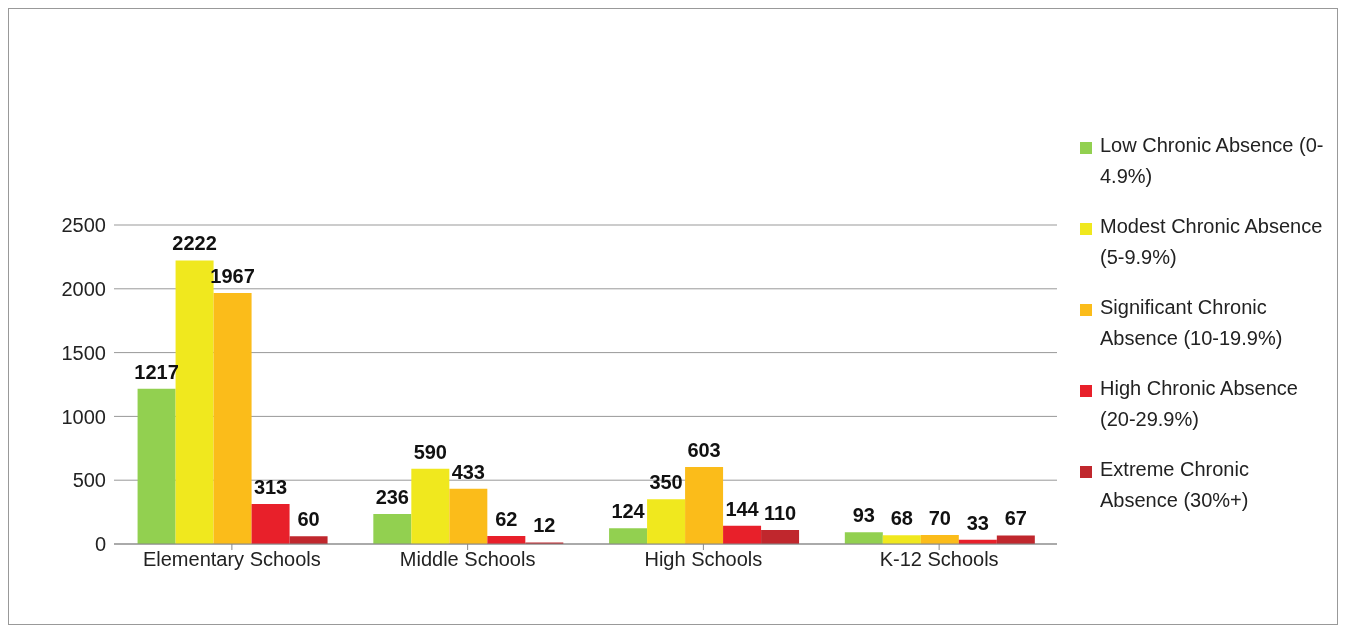 Image resolution: width=1348 pixels, height=635 pixels. I want to click on data-label: 350, so click(666, 482).